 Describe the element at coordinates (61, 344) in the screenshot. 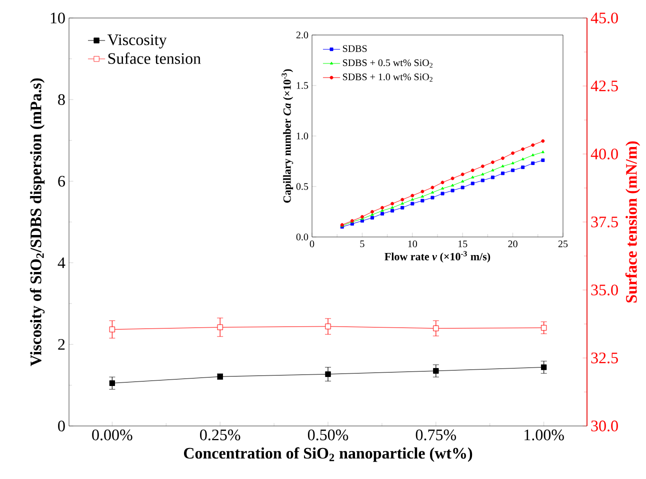

I see `y-tick-label: 2` at that location.